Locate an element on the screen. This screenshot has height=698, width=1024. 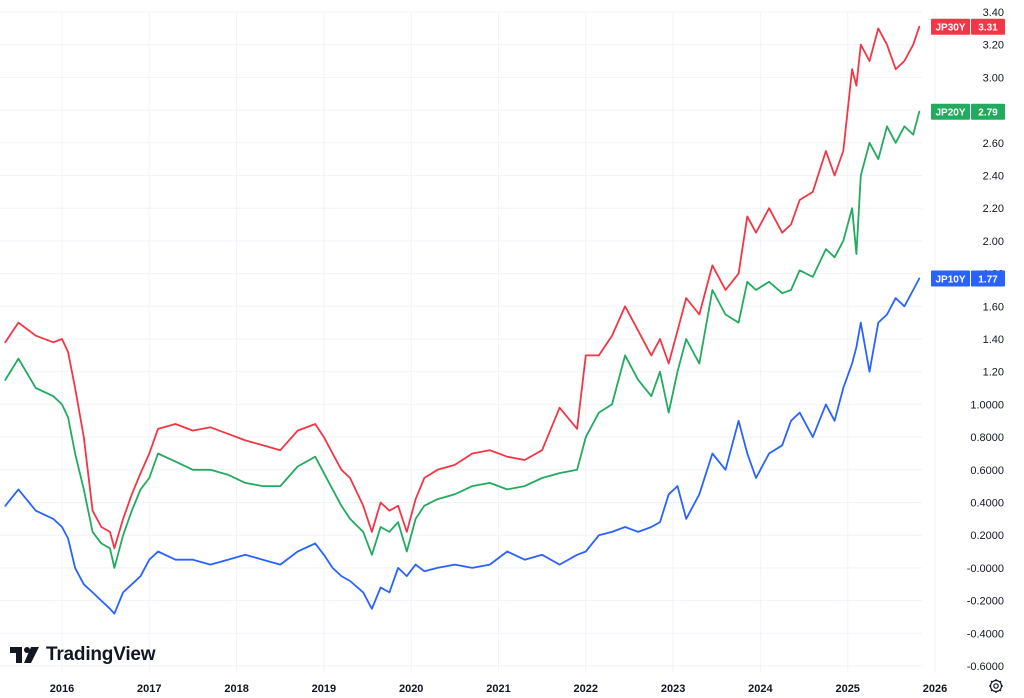
y-tick-label: 3.40 is located at coordinates (993, 13).